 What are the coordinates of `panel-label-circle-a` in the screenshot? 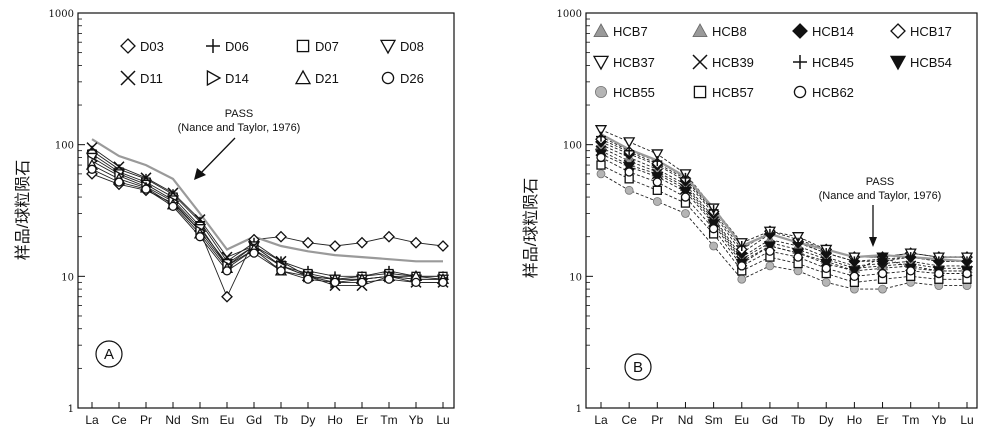 It's located at (109, 354).